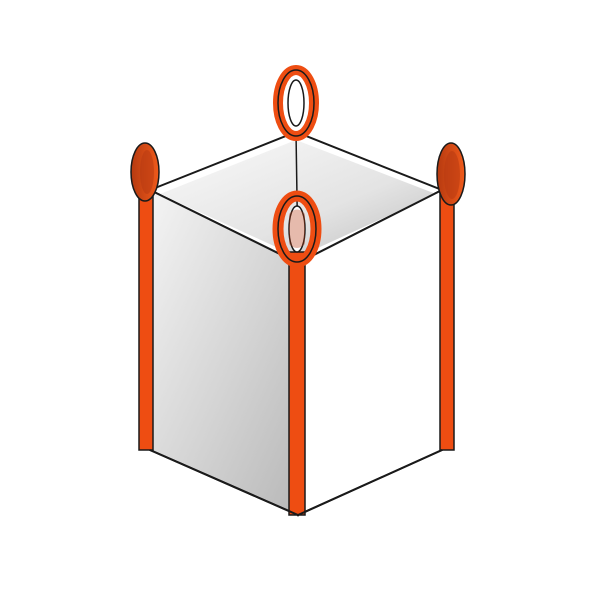 This screenshot has width=600, height=600. I want to click on front-strap, so click(297, 383).